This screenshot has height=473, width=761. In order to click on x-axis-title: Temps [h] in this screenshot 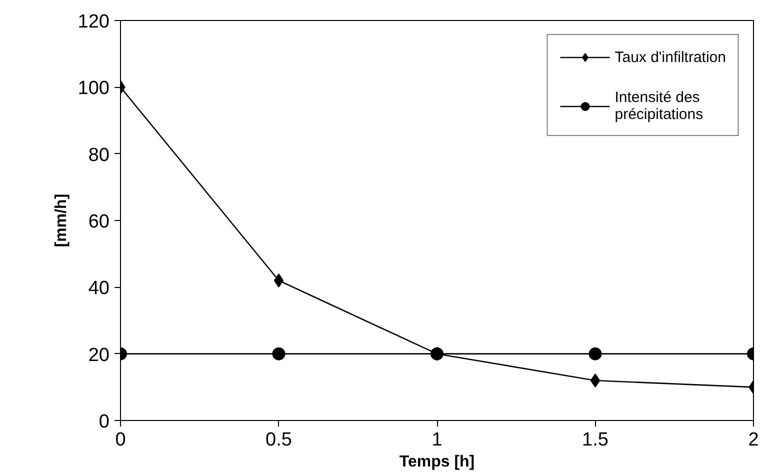, I will do `click(437, 462)`.